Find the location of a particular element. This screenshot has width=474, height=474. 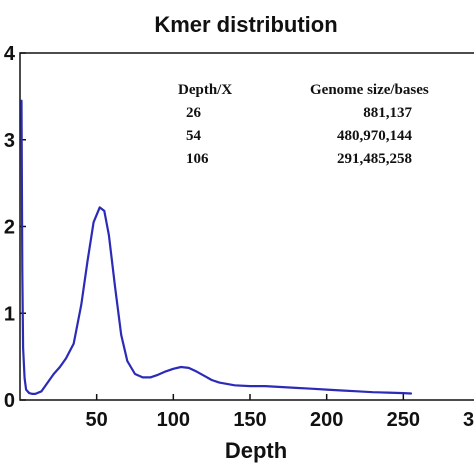

table-header-genome-size: Genome size/bases is located at coordinates (369, 90).